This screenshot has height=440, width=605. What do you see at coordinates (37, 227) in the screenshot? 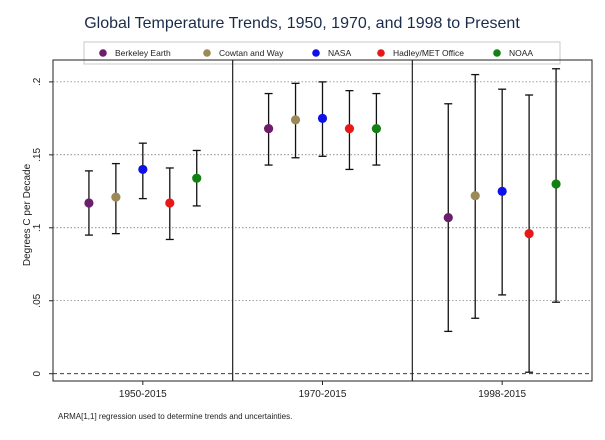
I see `y-tick-label: .1` at bounding box center [37, 227].